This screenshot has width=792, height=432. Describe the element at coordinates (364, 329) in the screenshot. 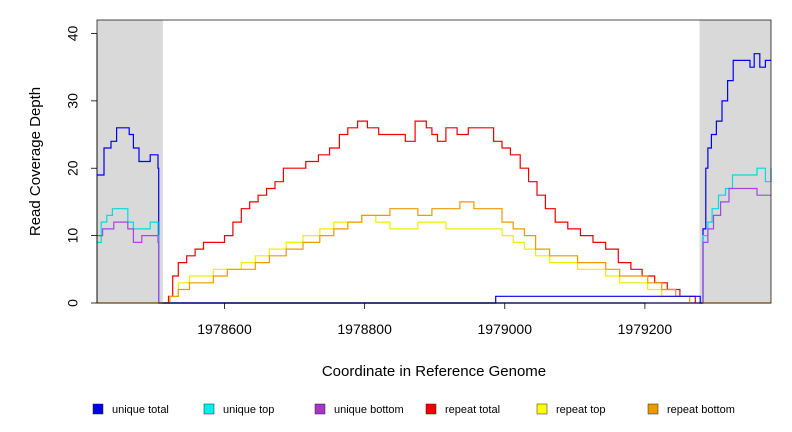

I see `x-tick-label: 1978800` at that location.